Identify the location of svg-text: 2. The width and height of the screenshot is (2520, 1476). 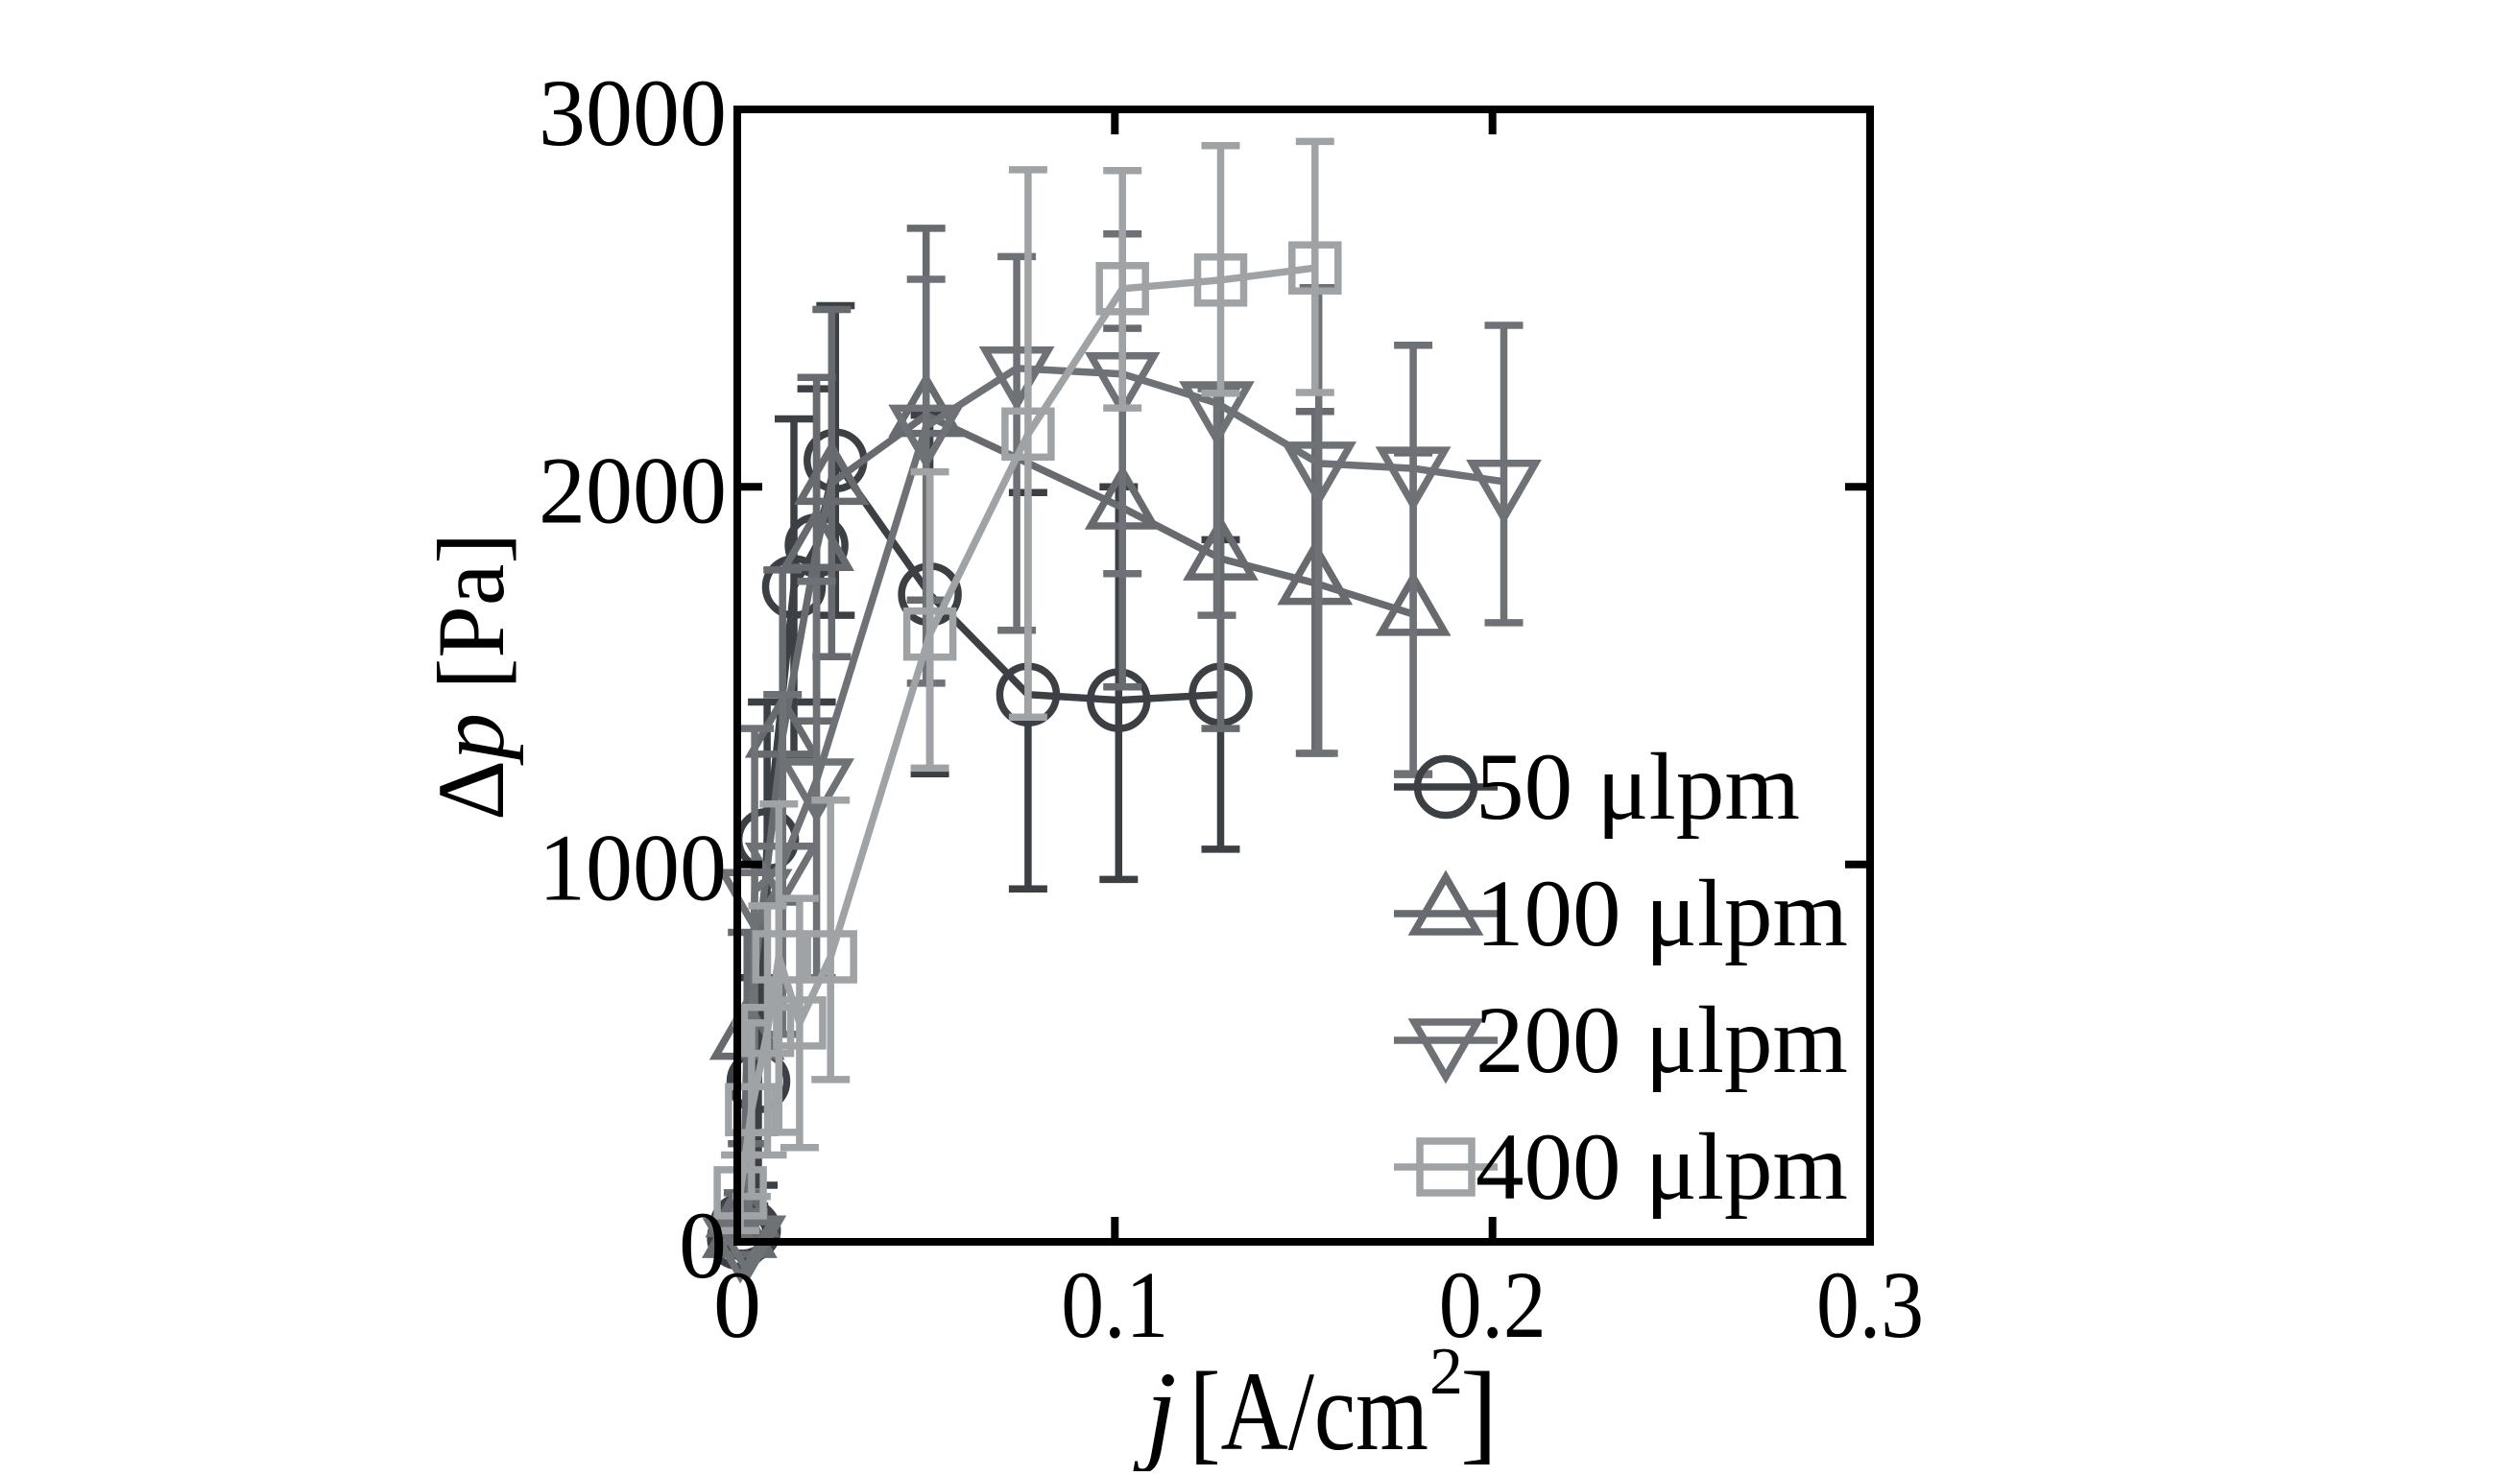
(1446, 1372).